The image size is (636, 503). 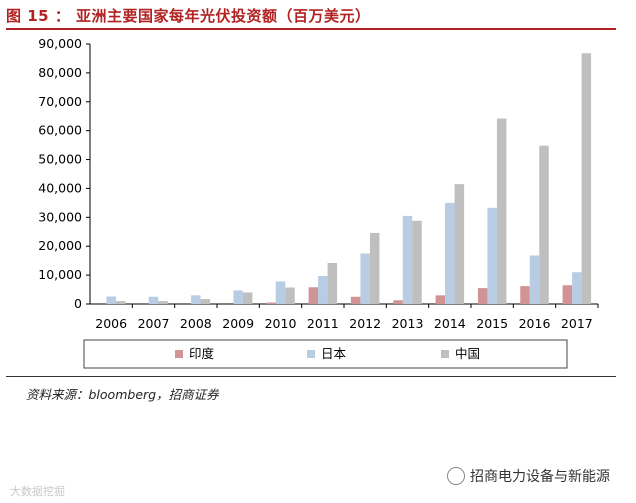 What do you see at coordinates (459, 244) in the screenshot?
I see `bar-中国-2014` at bounding box center [459, 244].